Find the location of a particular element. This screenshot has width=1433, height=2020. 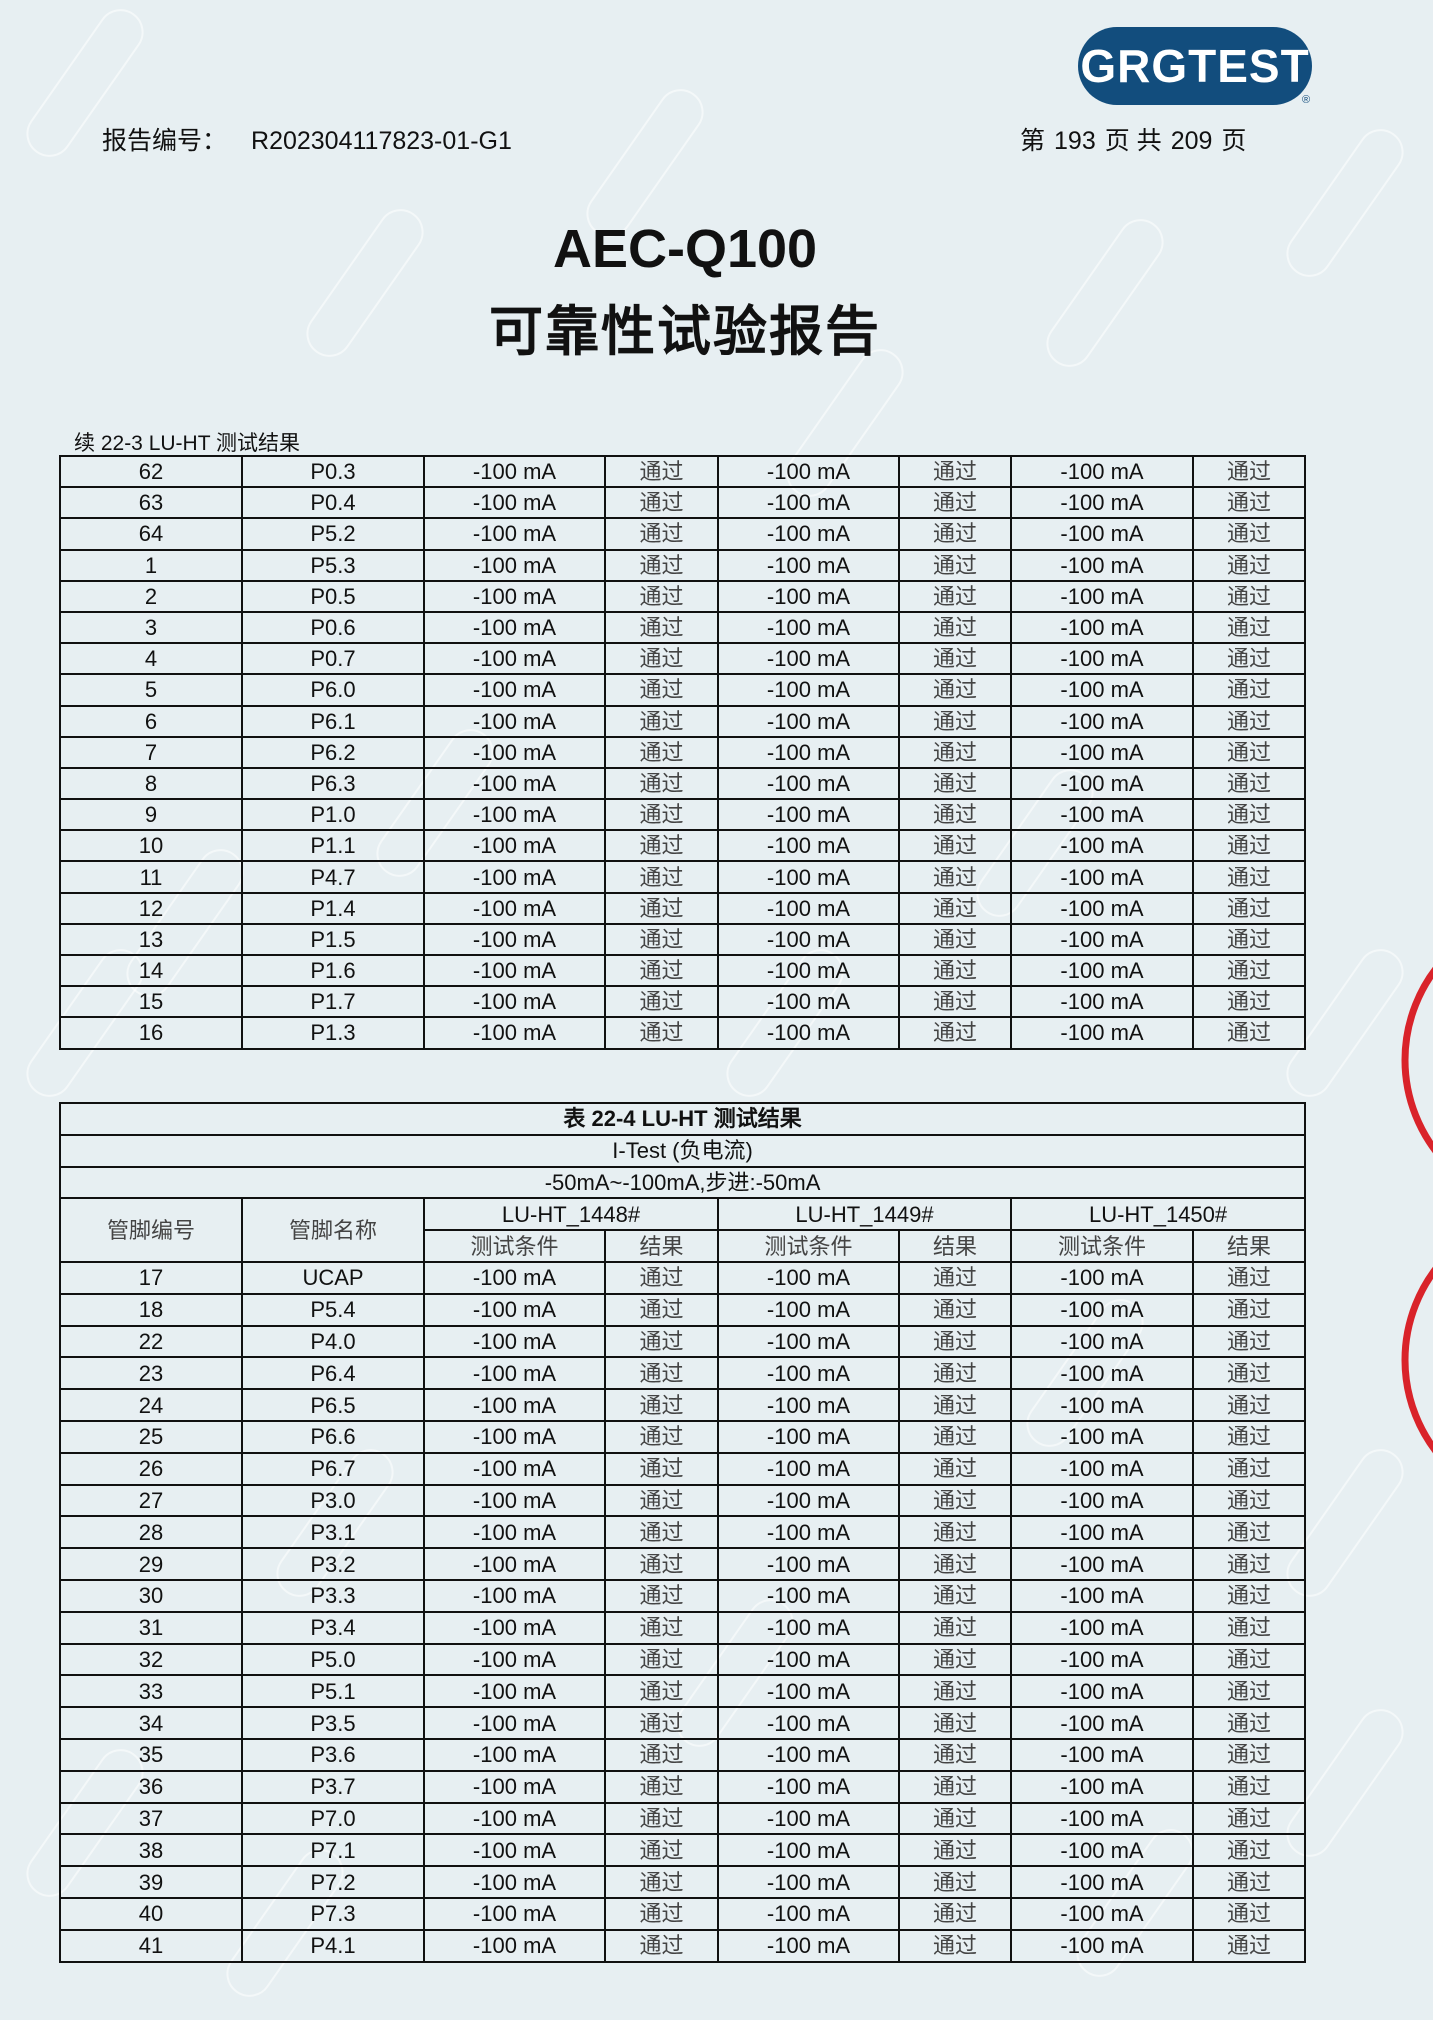

pin-no: 35 is located at coordinates (151, 1754).